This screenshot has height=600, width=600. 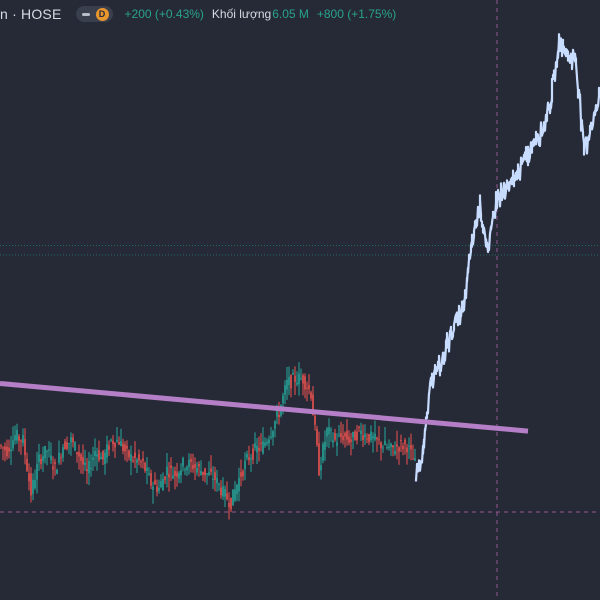 I want to click on price-change: +200 (+0.43%), so click(x=164, y=14).